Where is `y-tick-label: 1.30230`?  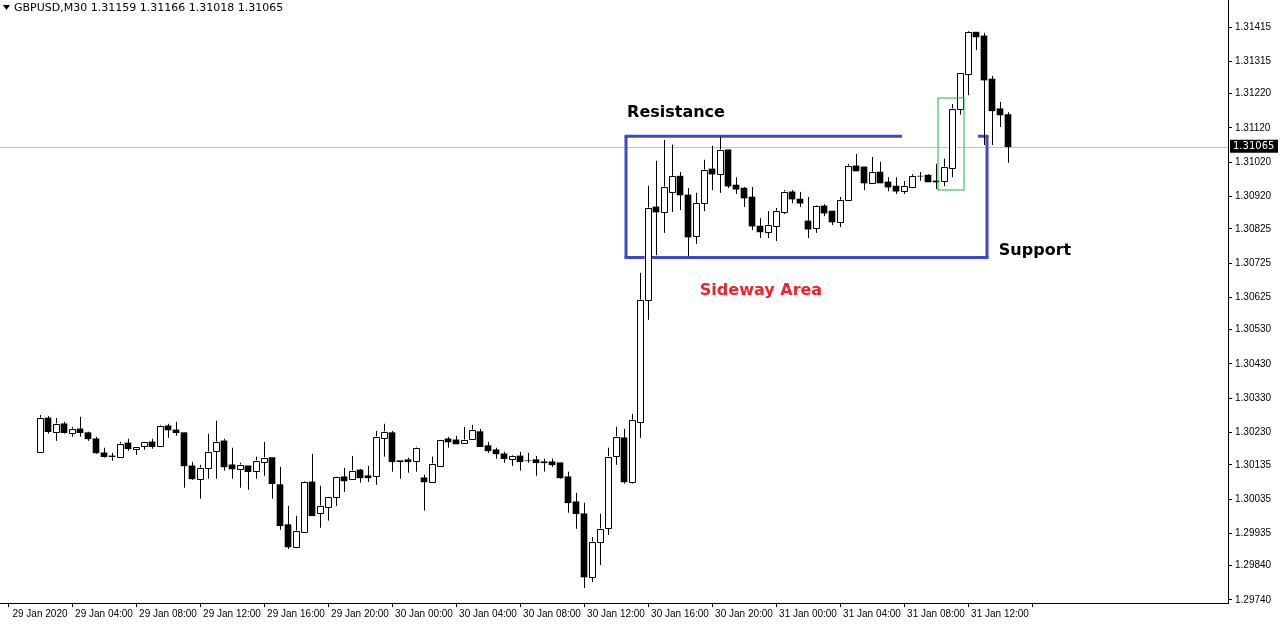
y-tick-label: 1.30230 is located at coordinates (1253, 432).